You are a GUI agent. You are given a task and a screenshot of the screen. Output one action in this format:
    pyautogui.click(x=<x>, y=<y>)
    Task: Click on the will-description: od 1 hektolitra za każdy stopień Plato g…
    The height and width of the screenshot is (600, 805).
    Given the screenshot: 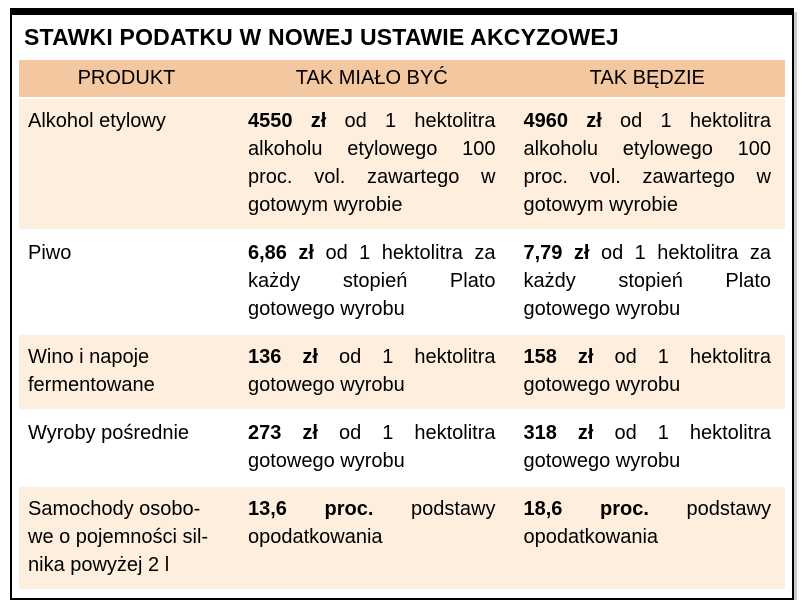 What is the action you would take?
    pyautogui.click(x=647, y=281)
    